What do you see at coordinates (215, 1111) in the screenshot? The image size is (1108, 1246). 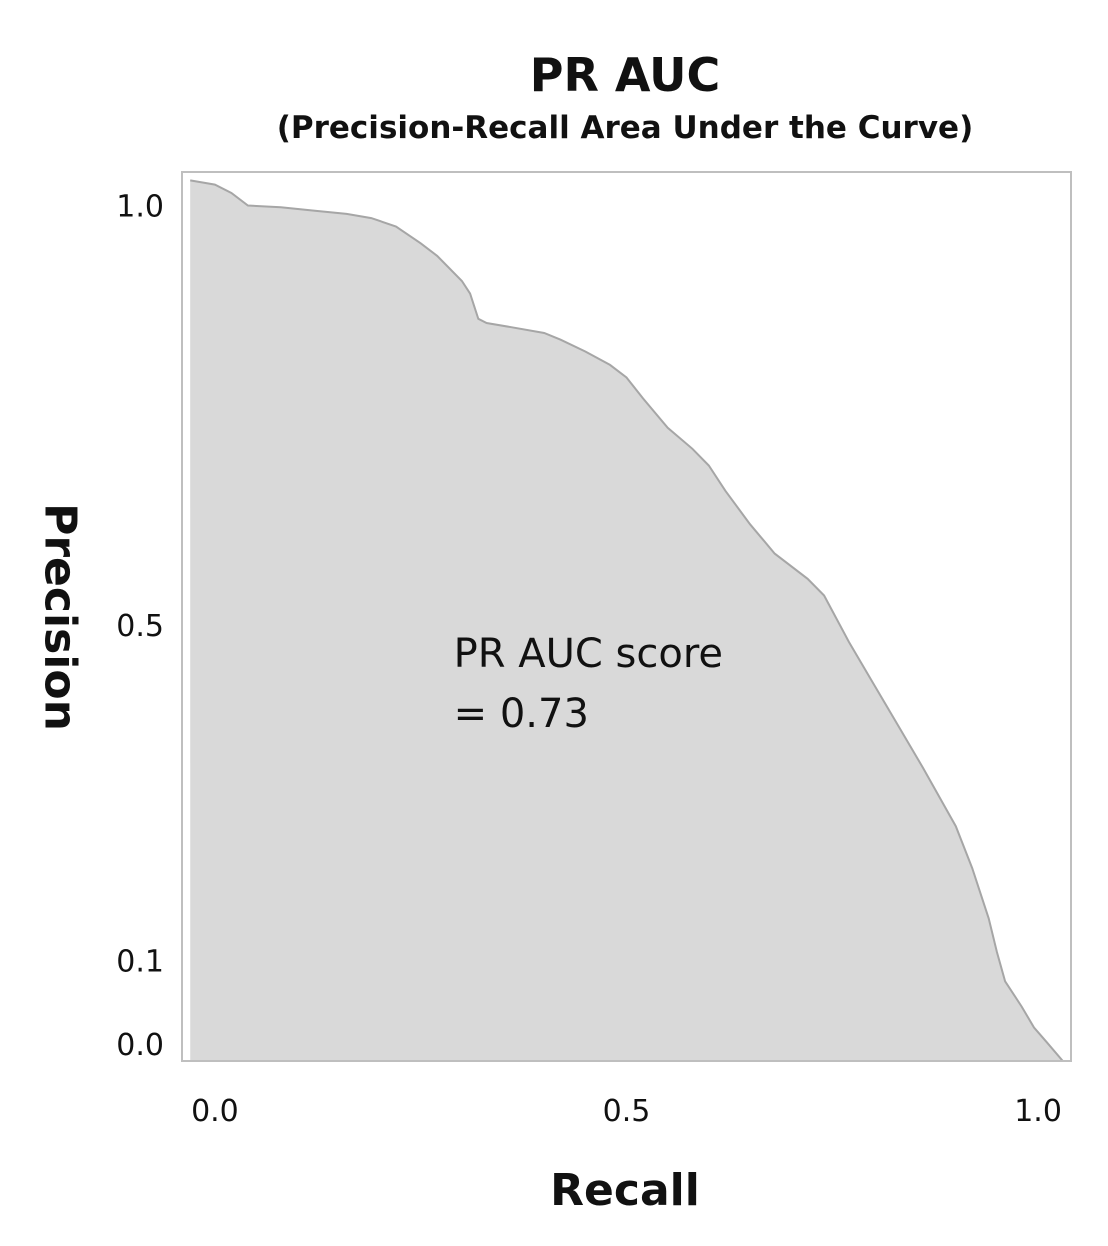 I see `x-tick-label: 0.0` at bounding box center [215, 1111].